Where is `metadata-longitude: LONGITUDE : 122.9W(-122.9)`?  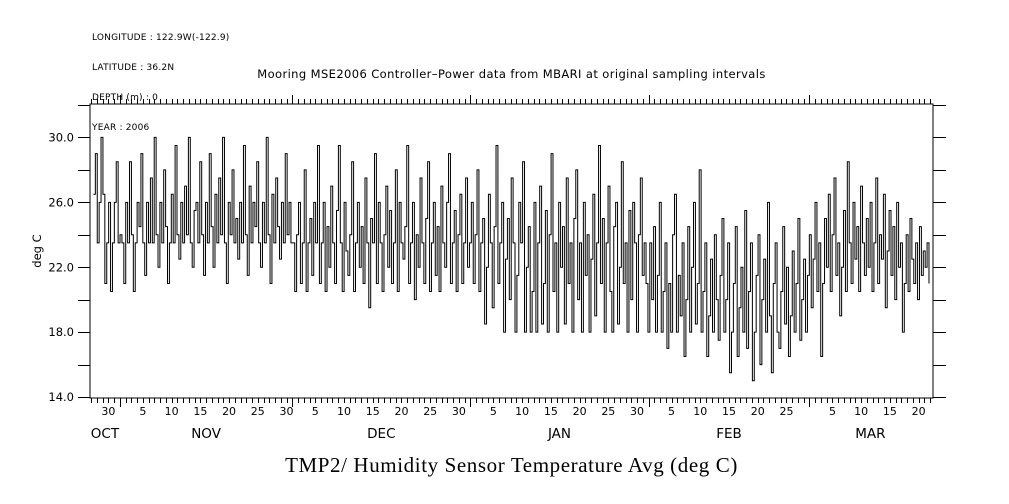
metadata-longitude: LONGITUDE : 122.9W(-122.9) is located at coordinates (161, 38).